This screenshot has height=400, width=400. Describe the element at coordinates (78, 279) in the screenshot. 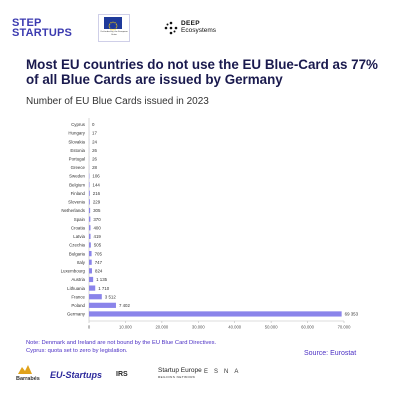

I see `category-label: Austria` at that location.